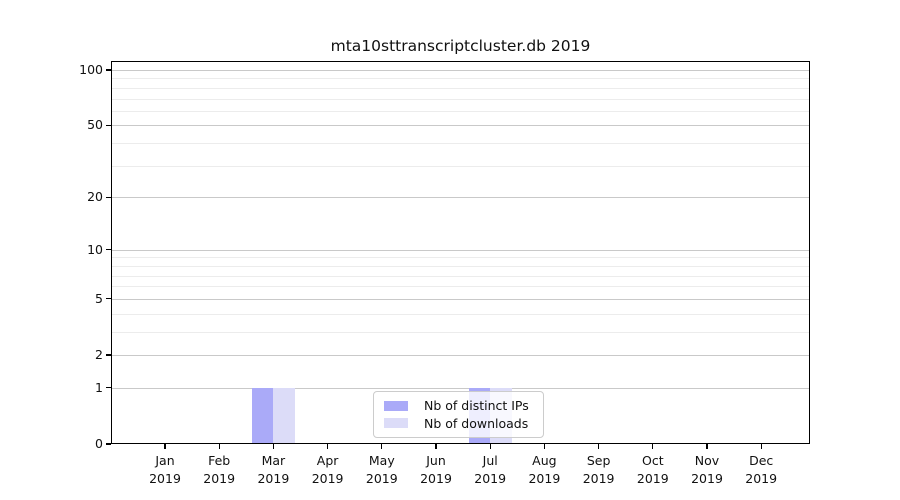 The height and width of the screenshot is (500, 900). Describe the element at coordinates (91, 69) in the screenshot. I see `y-tick-label: 100` at that location.